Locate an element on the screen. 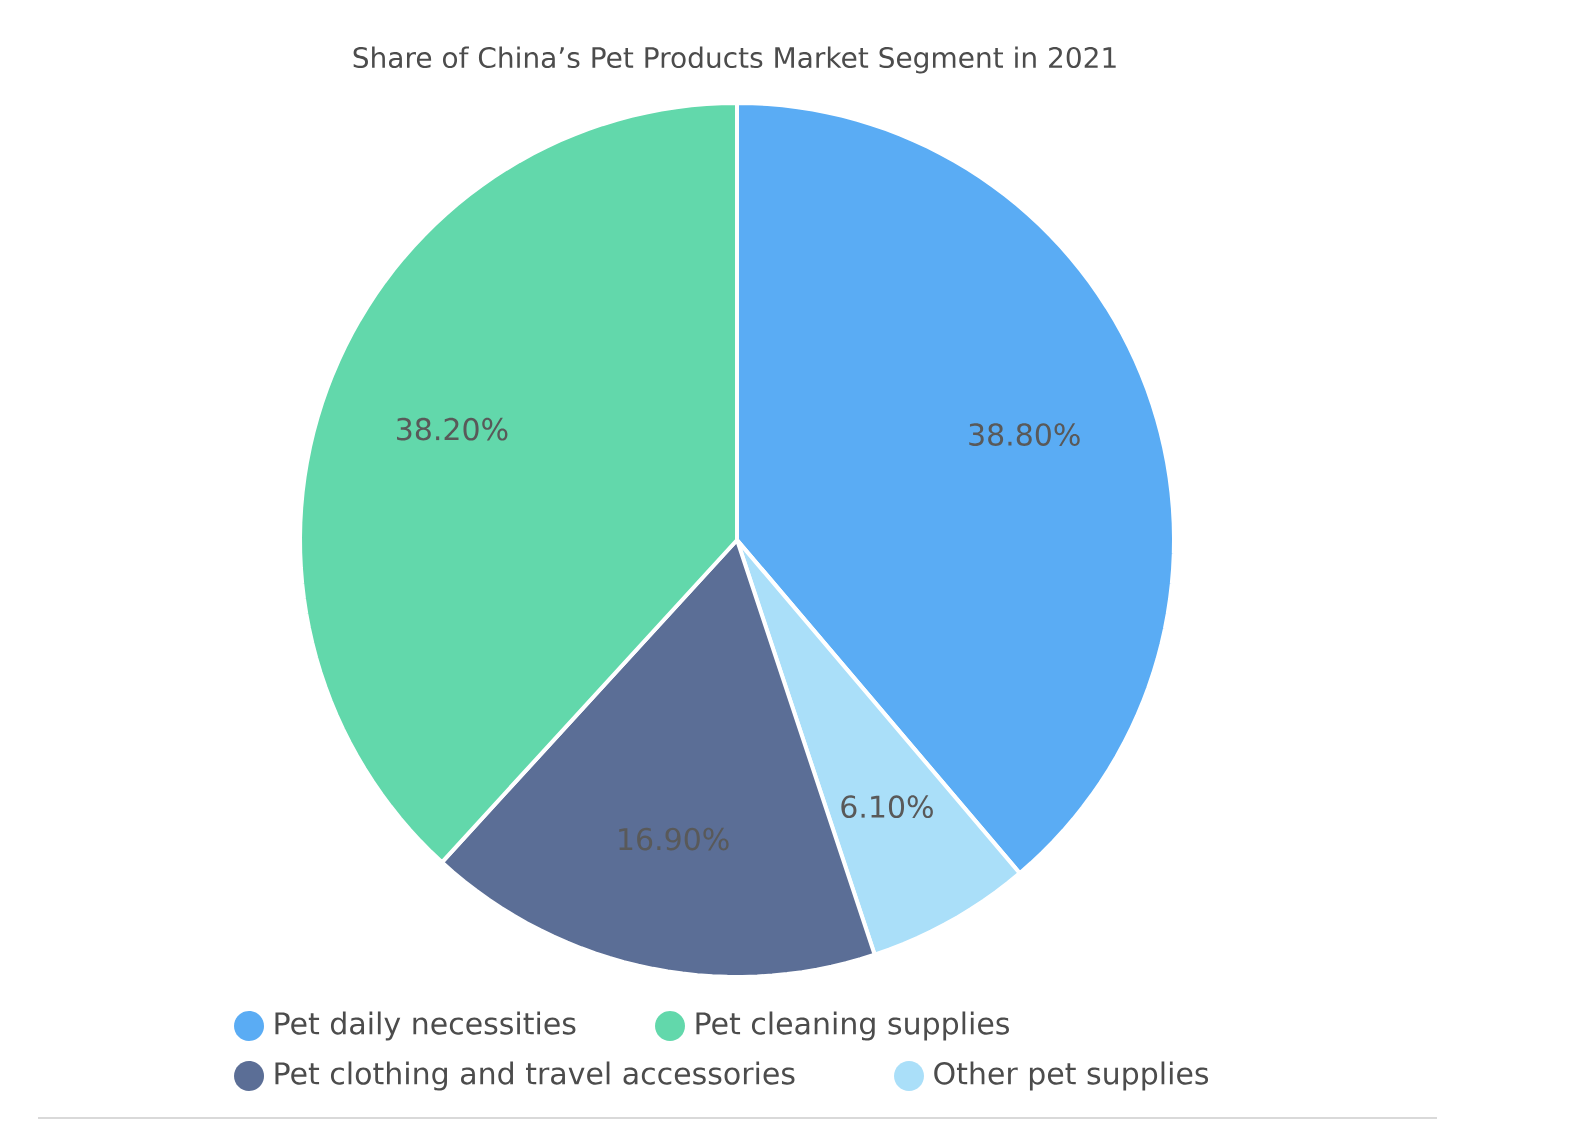  legend-label: Pet daily necessities is located at coordinates (425, 1026).